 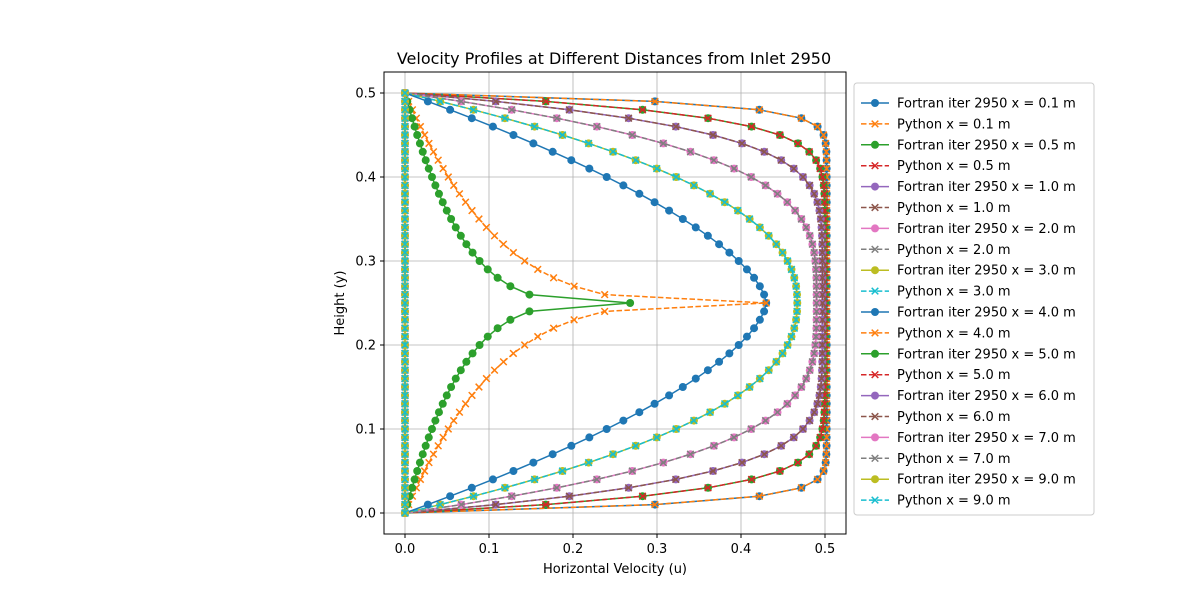 I want to click on legend-label: Fortran iter 2950 x = 4.0 m, so click(x=986, y=313).